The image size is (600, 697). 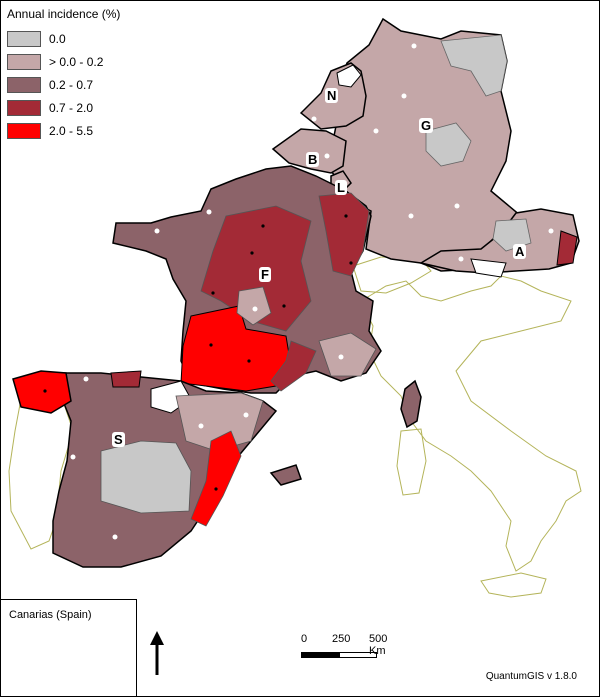 What do you see at coordinates (349, 76) in the screenshot?
I see `netherlands-north-zero` at bounding box center [349, 76].